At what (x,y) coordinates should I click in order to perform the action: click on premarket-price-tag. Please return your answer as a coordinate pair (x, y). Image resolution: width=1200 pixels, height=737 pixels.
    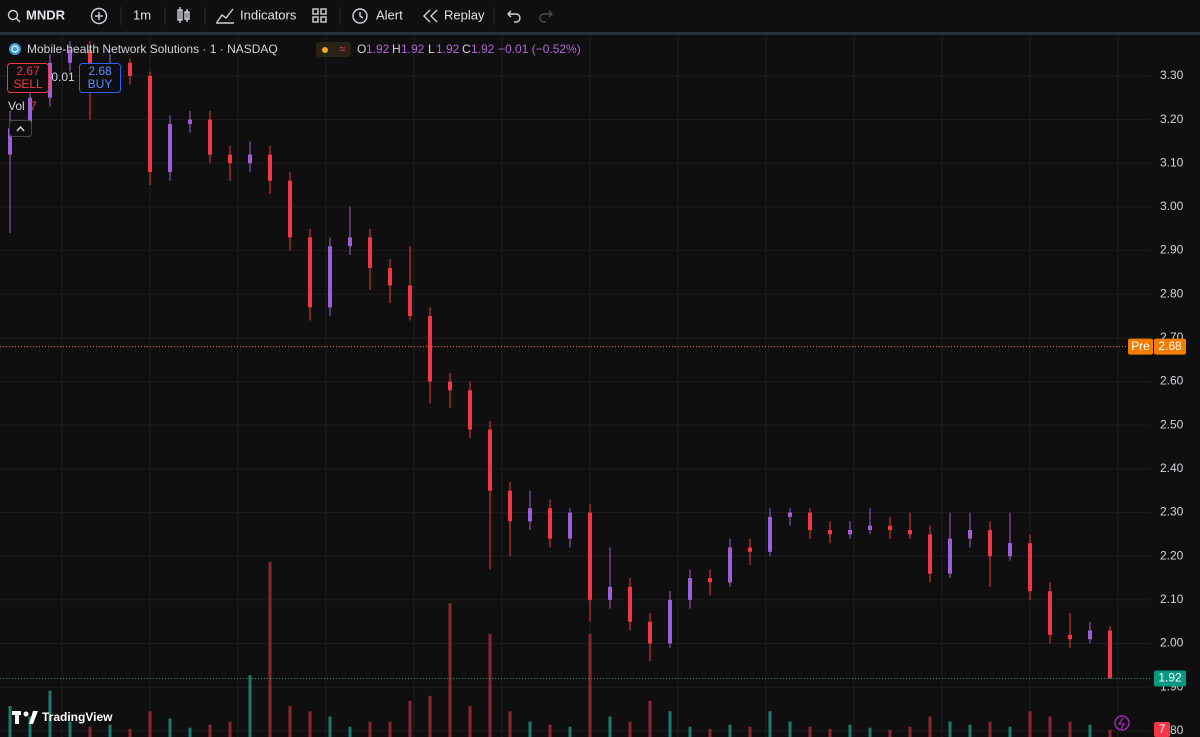
    Looking at the image, I should click on (1170, 346).